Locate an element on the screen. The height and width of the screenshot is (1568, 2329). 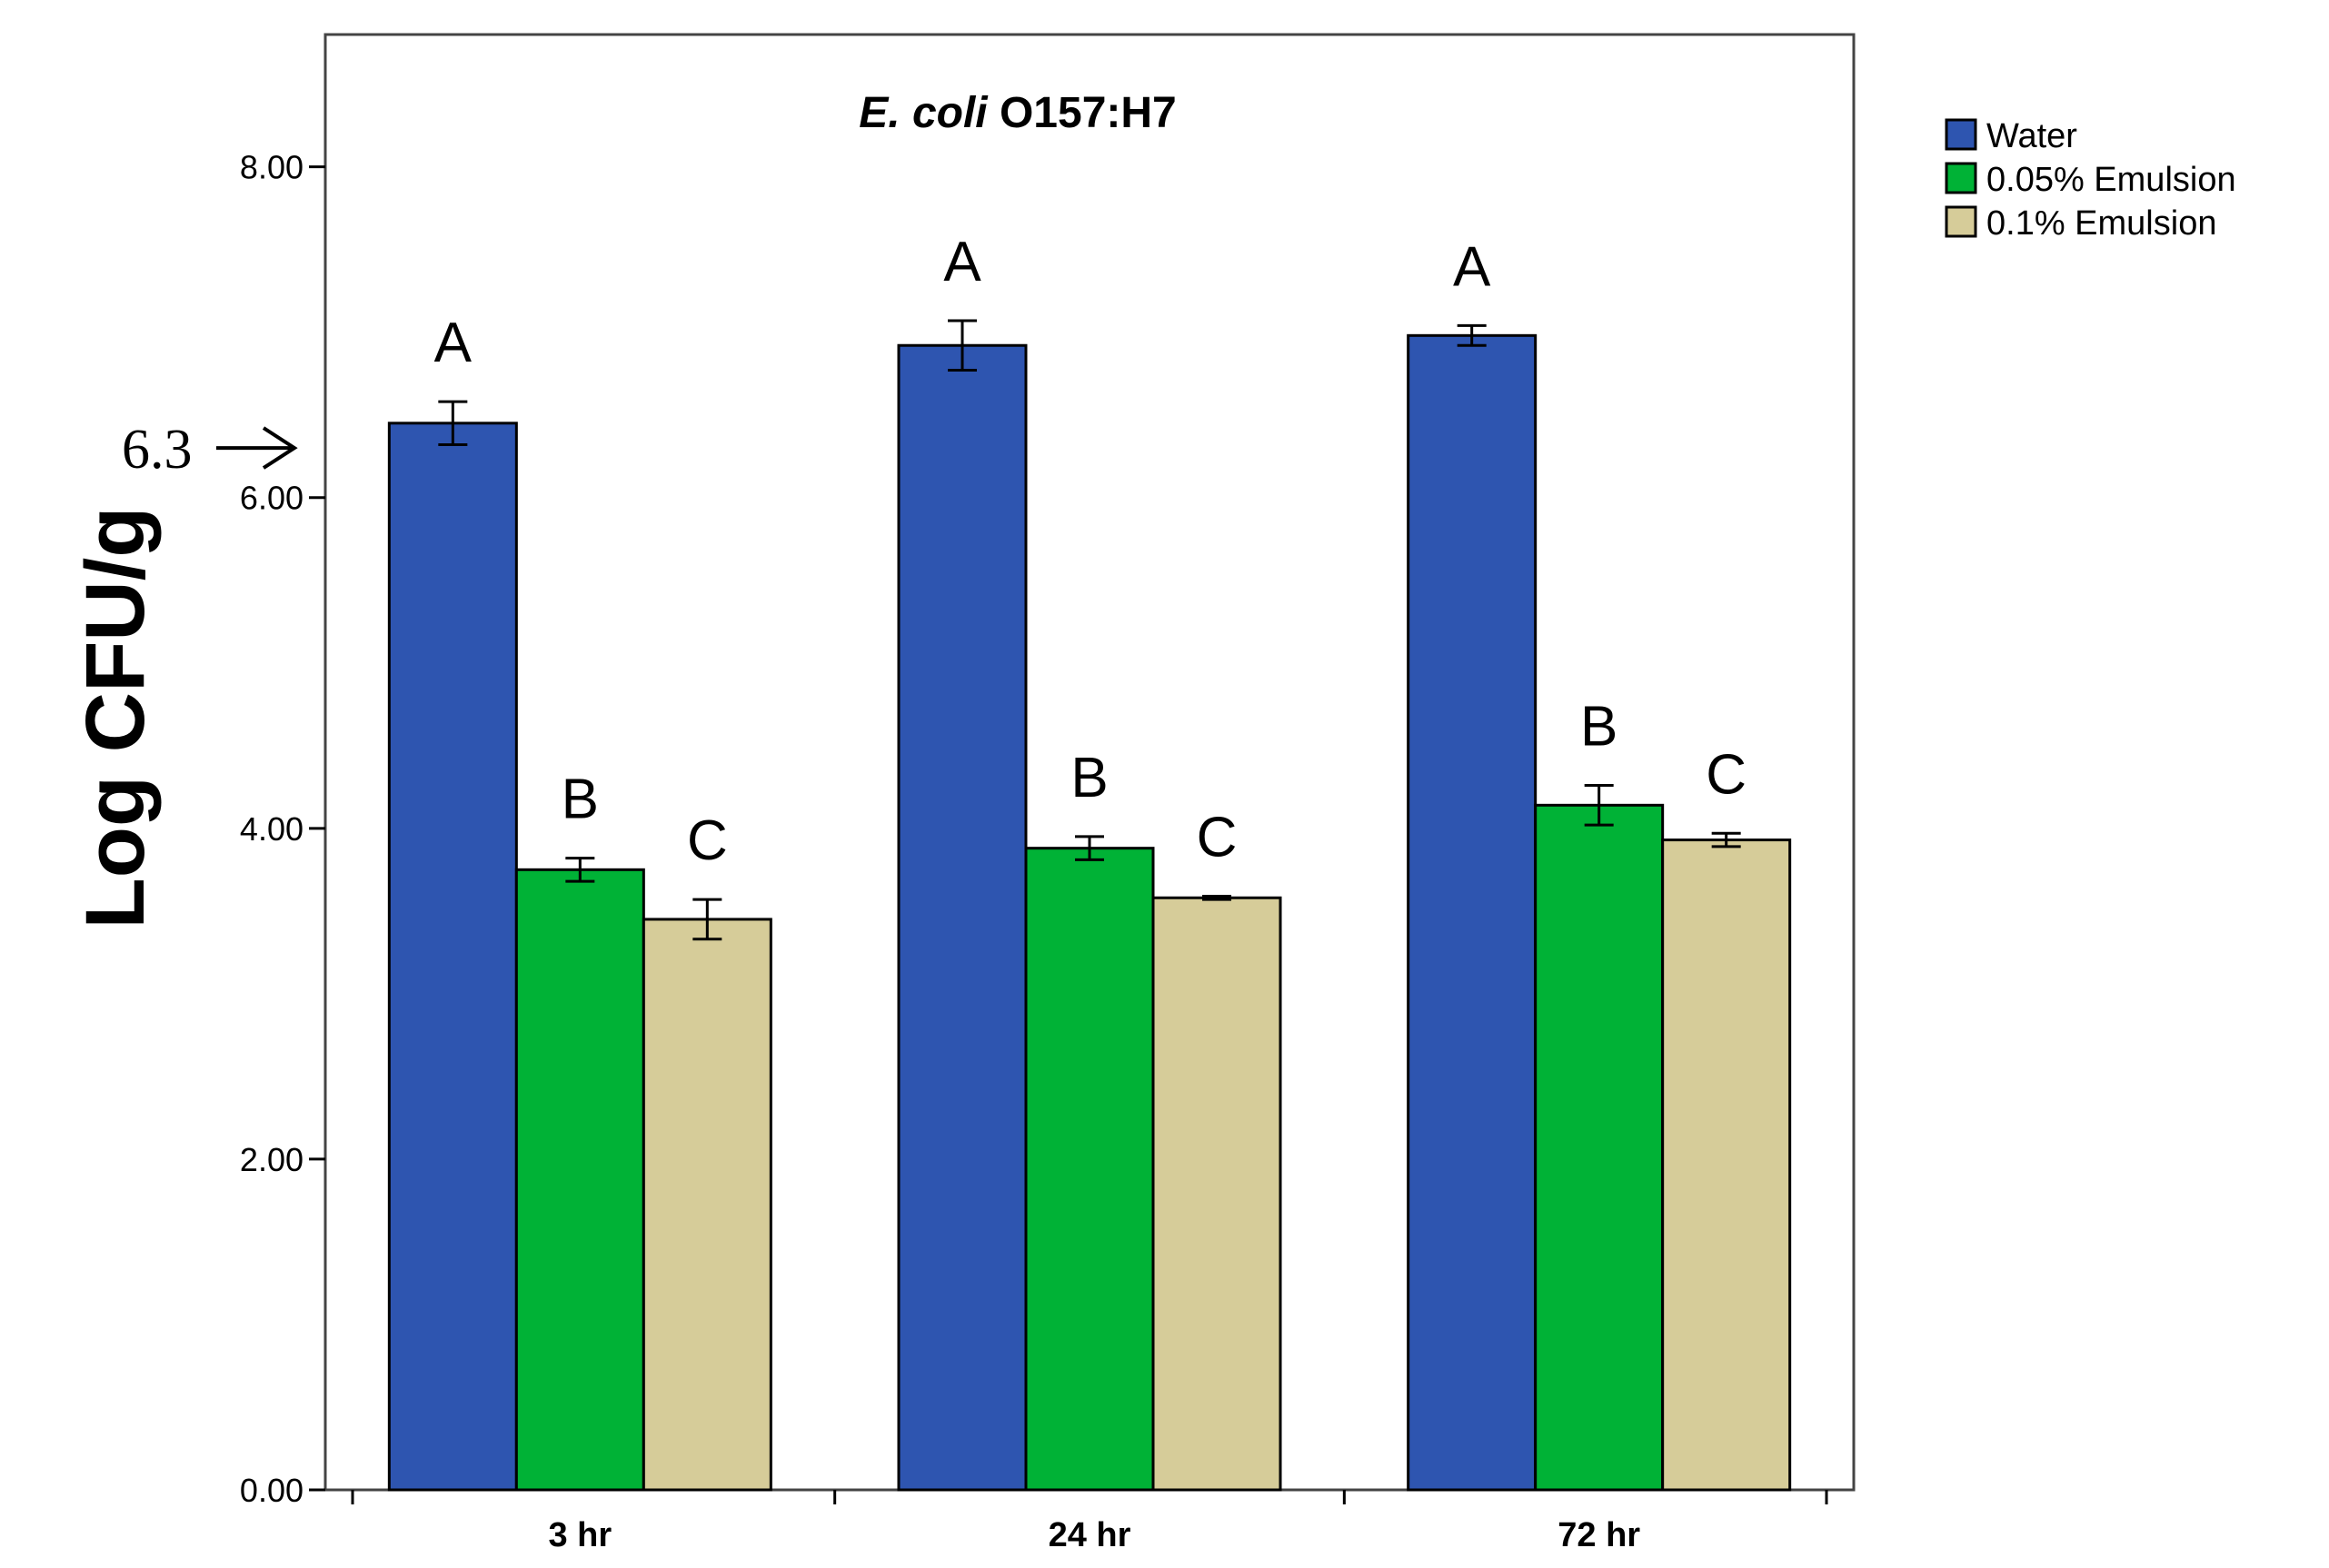
annotation-text: 6.3 is located at coordinates (157, 450).